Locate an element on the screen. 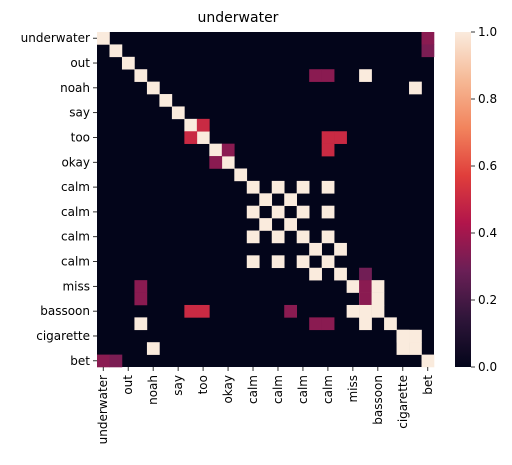  x-tick-label: bassoon is located at coordinates (378, 400).